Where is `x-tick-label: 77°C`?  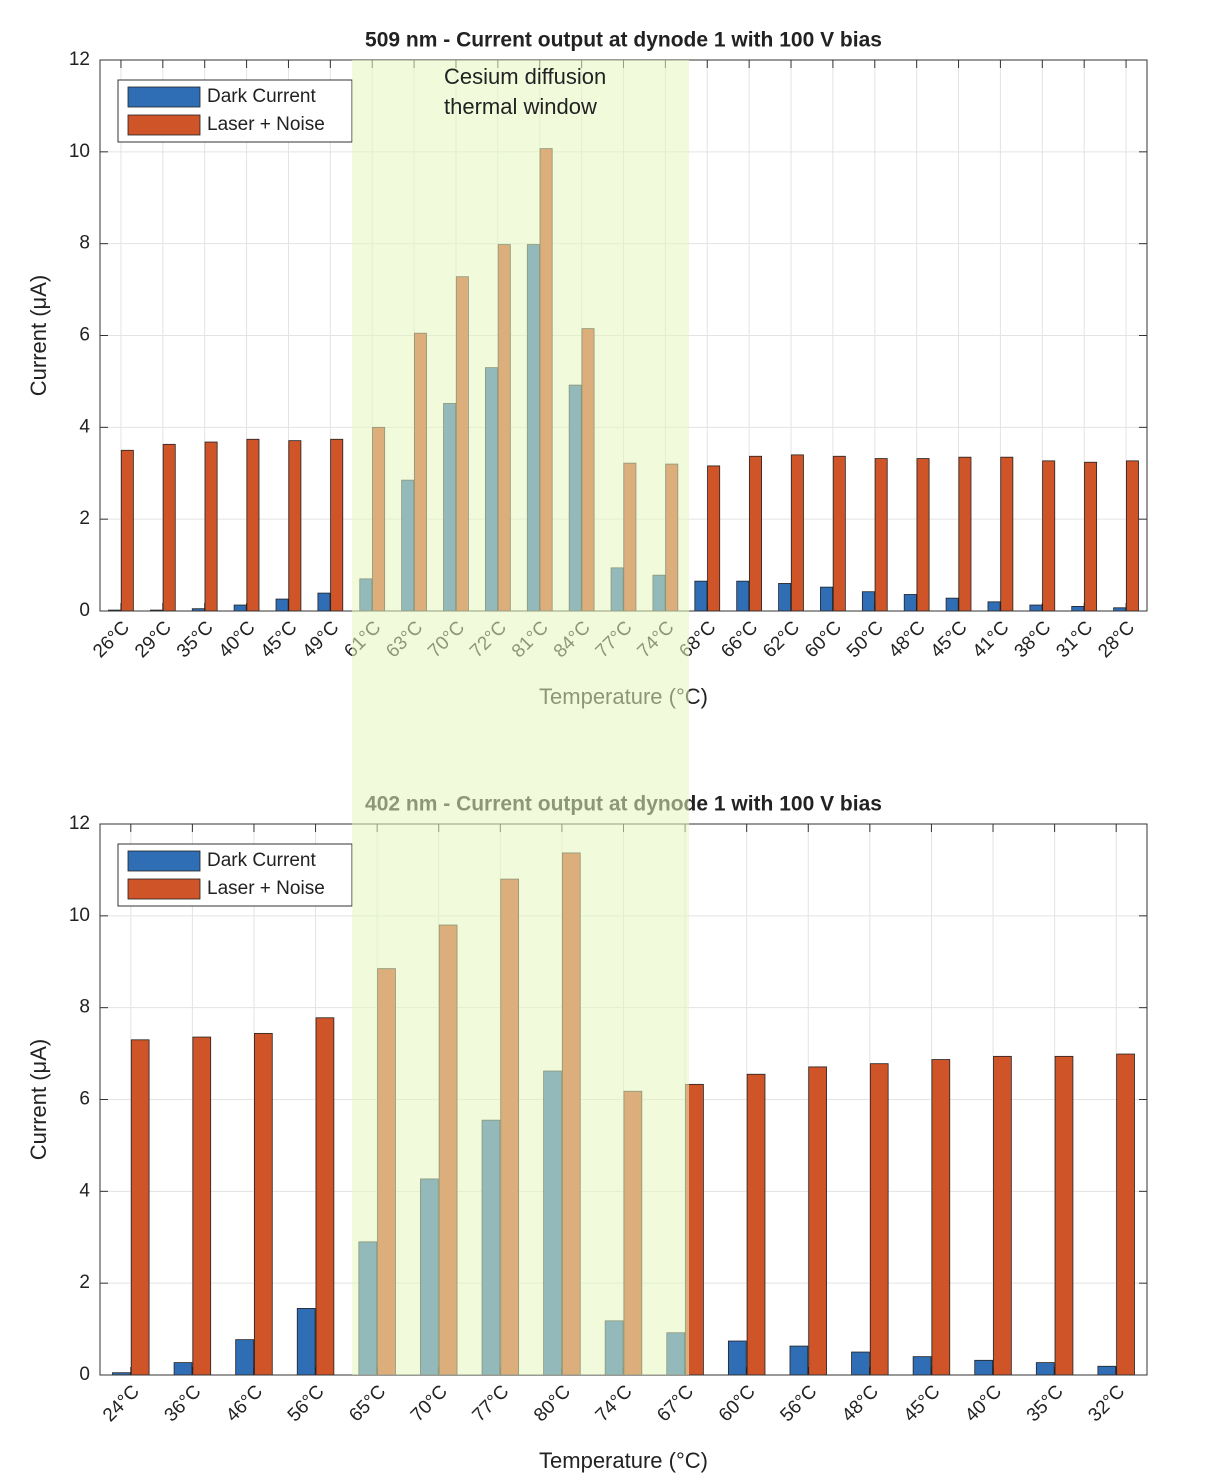
x-tick-label: 77°C is located at coordinates (491, 1403).